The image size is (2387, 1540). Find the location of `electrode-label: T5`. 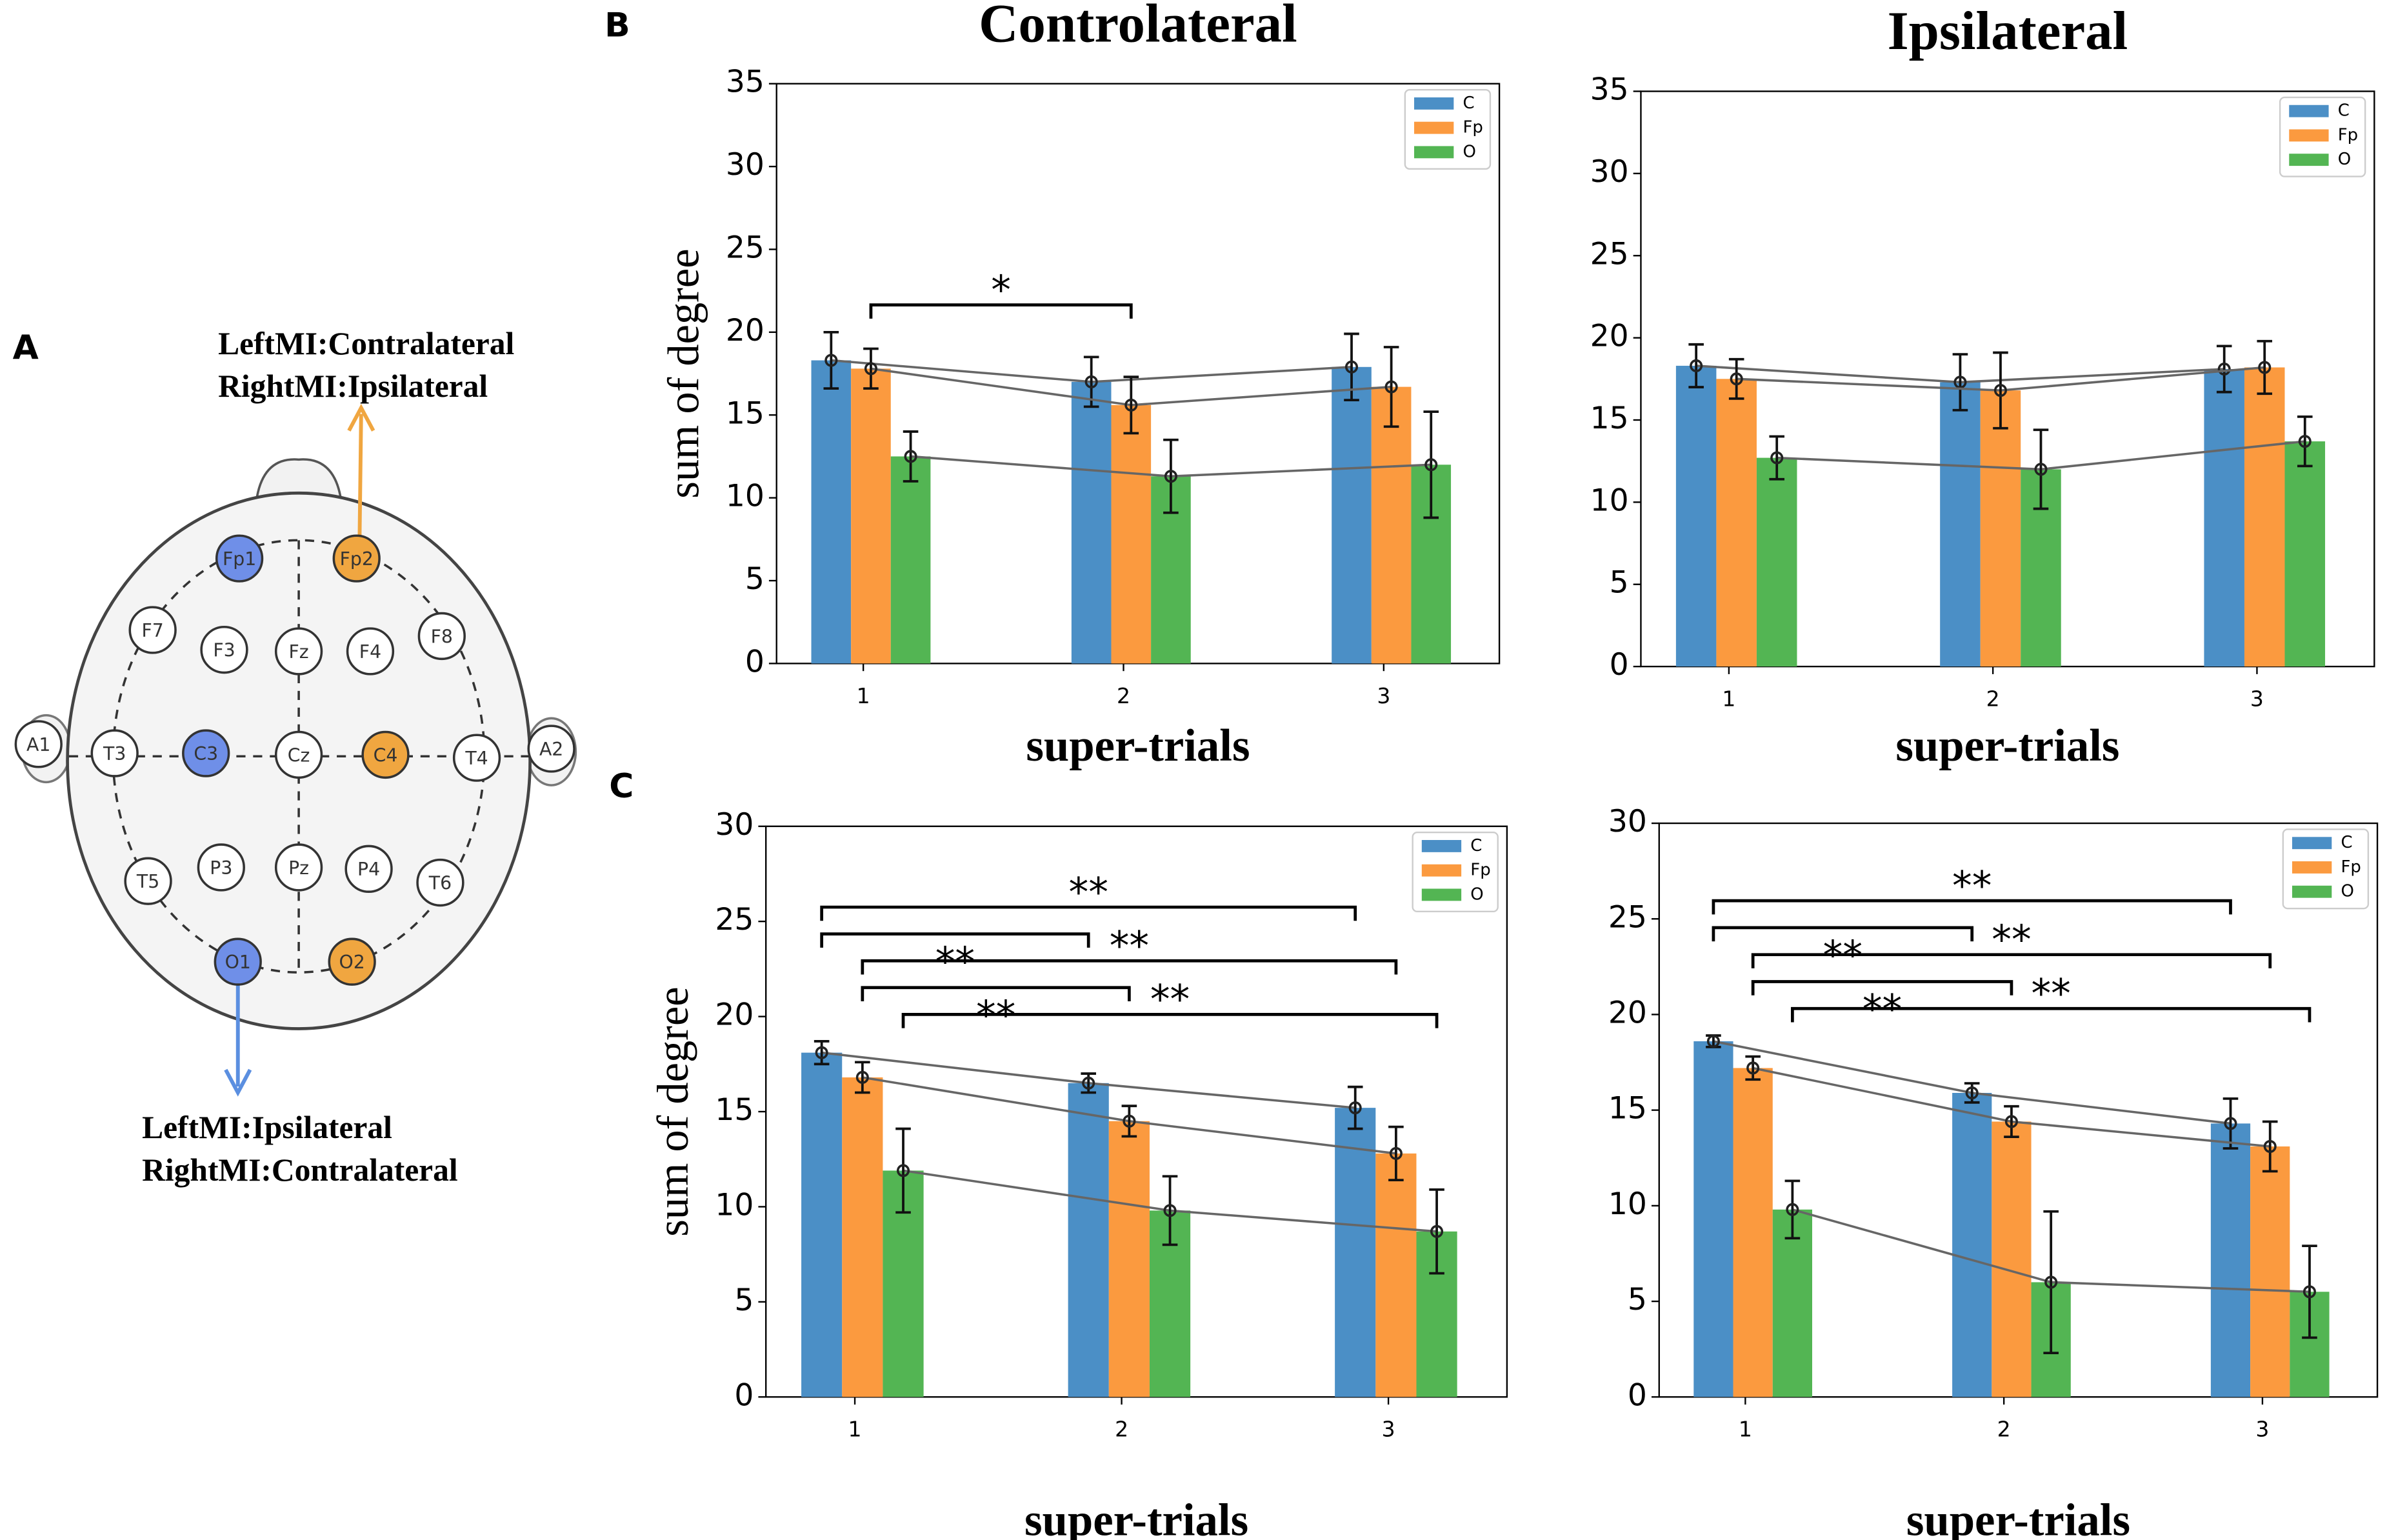

electrode-label: T5 is located at coordinates (147, 881).